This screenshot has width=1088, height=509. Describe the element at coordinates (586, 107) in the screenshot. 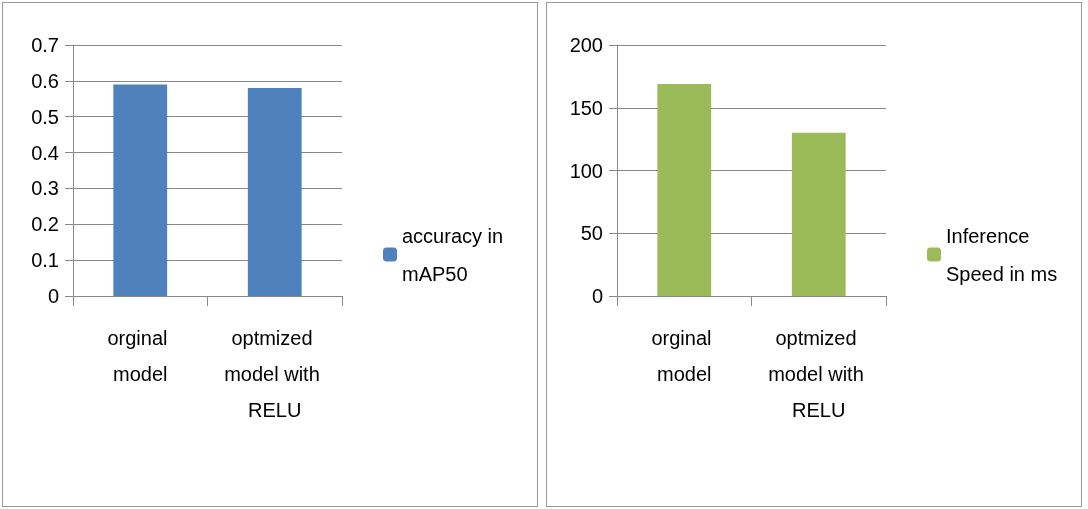

I see `y-tick-label: 150` at that location.